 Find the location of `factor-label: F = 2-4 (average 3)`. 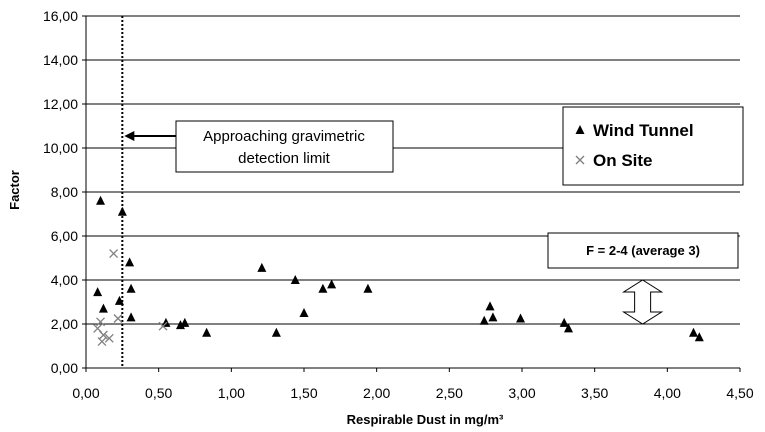

factor-label: F = 2-4 (average 3) is located at coordinates (643, 250).